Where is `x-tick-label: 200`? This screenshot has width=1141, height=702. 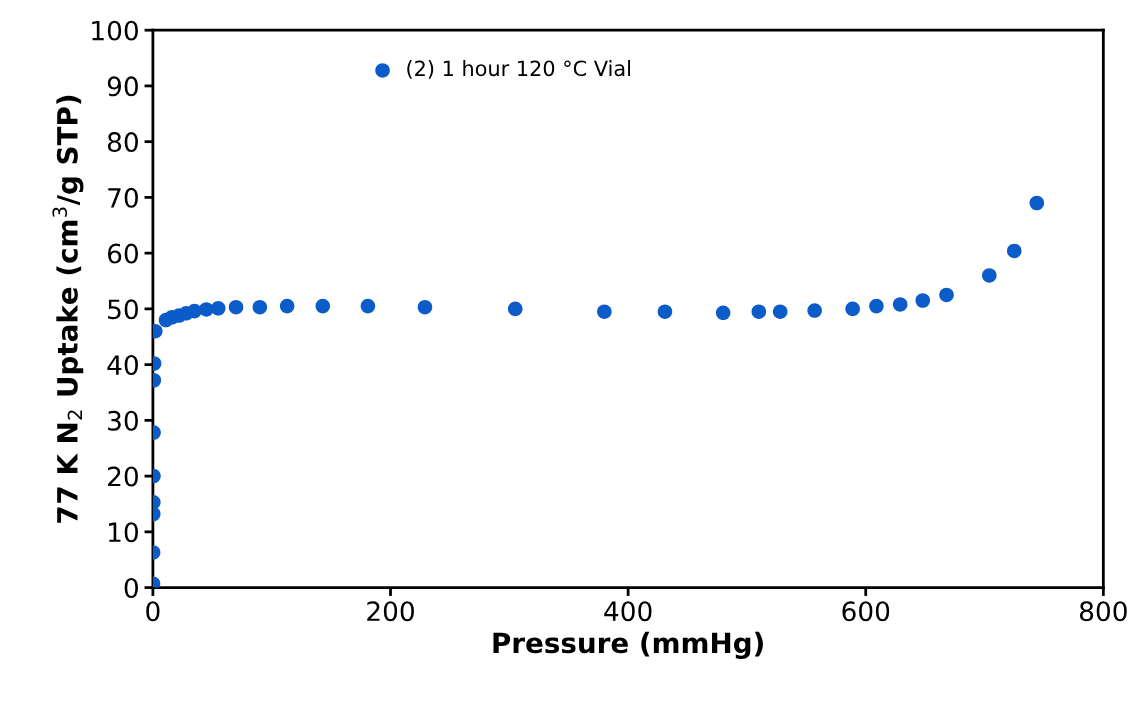
x-tick-label: 200 is located at coordinates (390, 611).